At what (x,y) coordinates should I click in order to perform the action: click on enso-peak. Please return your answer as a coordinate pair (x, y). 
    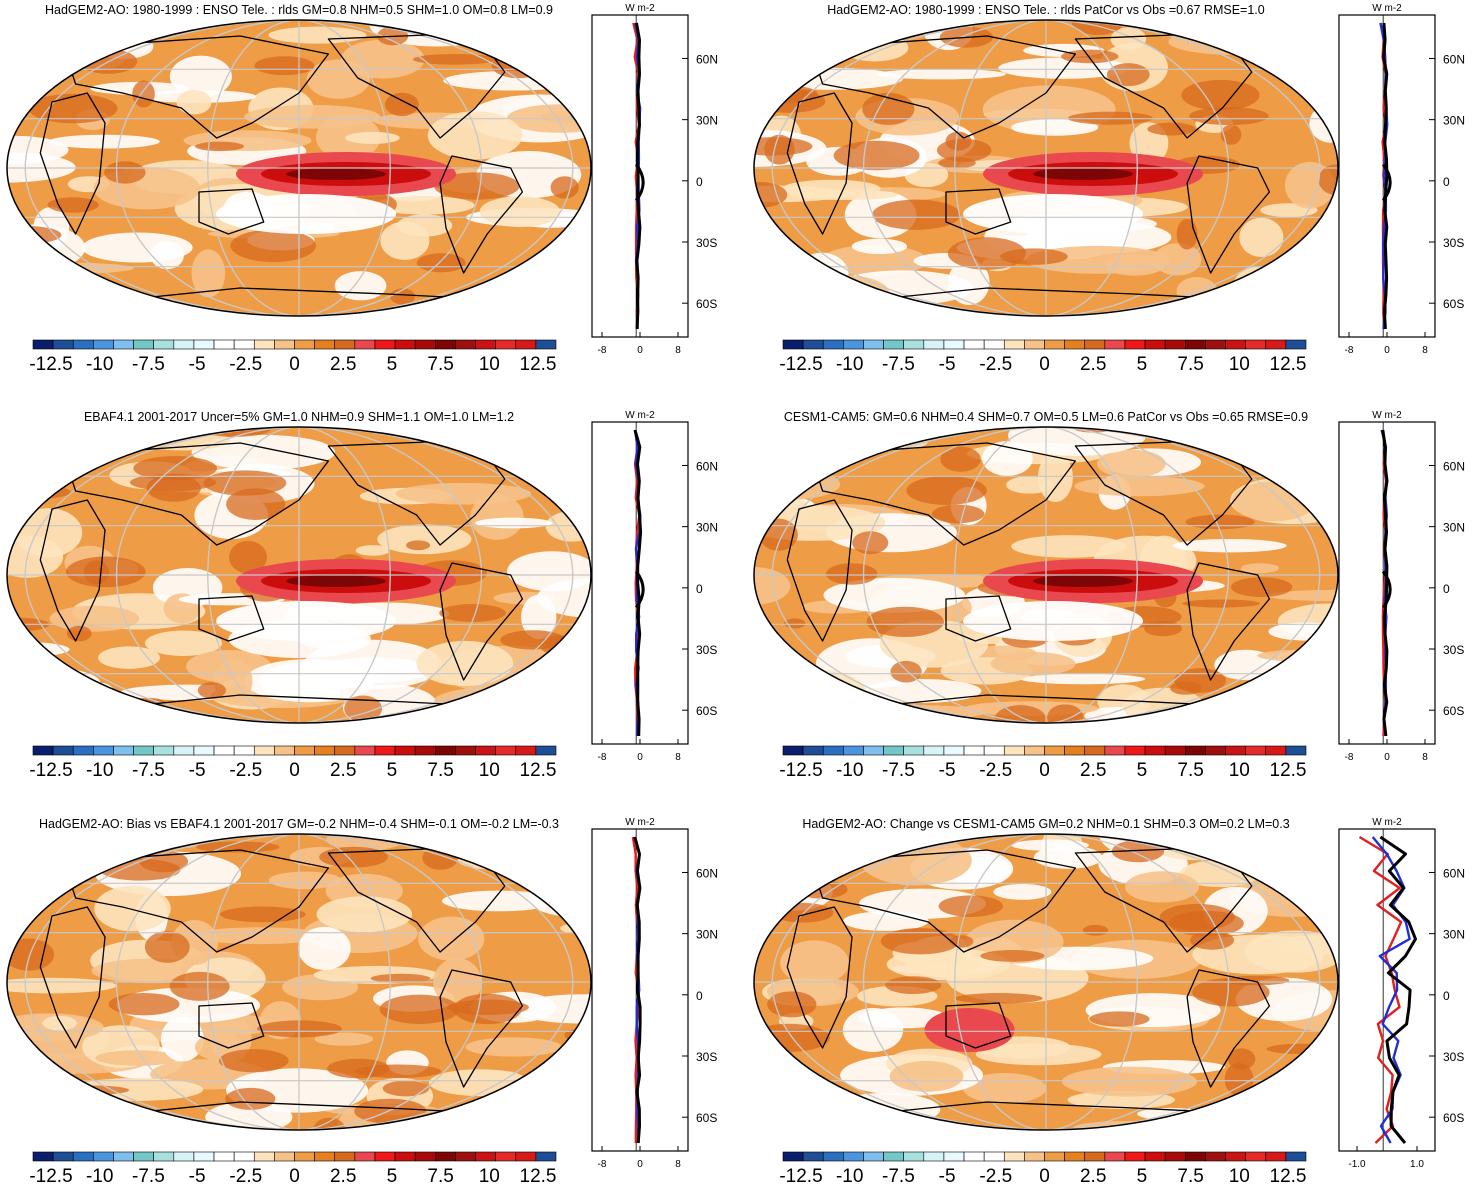
    Looking at the image, I should click on (336, 174).